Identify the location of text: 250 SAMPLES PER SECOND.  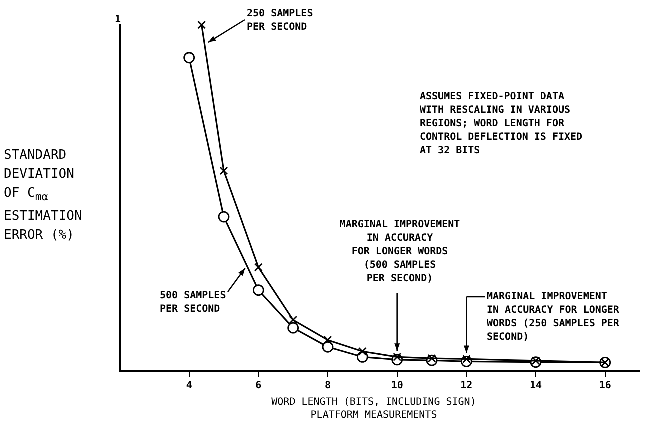
(280, 21).